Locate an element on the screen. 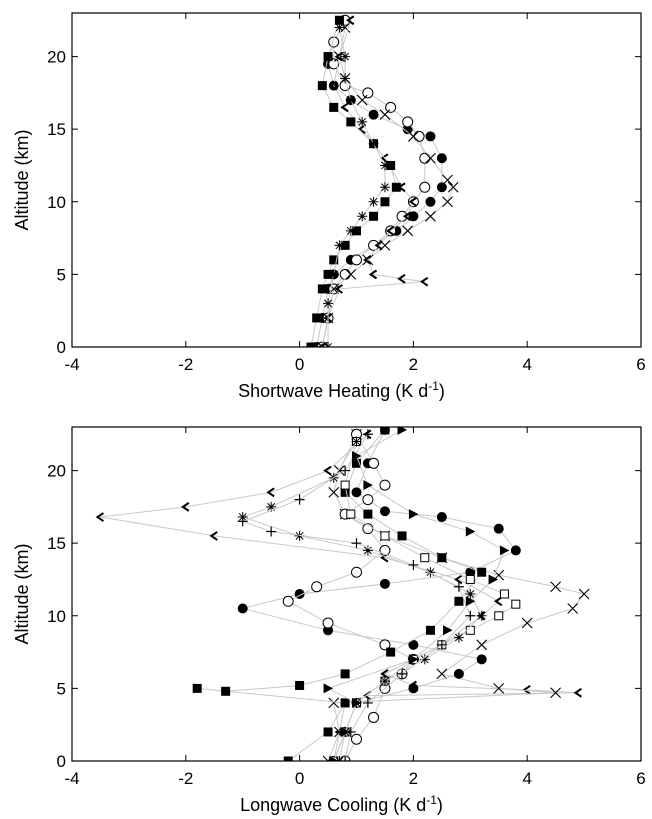 The image size is (652, 819). y-tick-label: 20 is located at coordinates (56, 471).